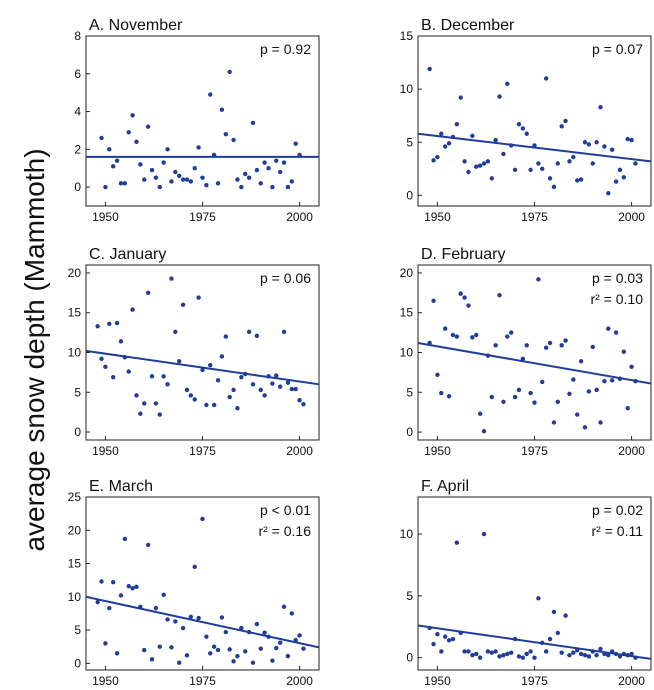  What do you see at coordinates (618, 531) in the screenshot?
I see `stat-label: r² = 0.11` at bounding box center [618, 531].